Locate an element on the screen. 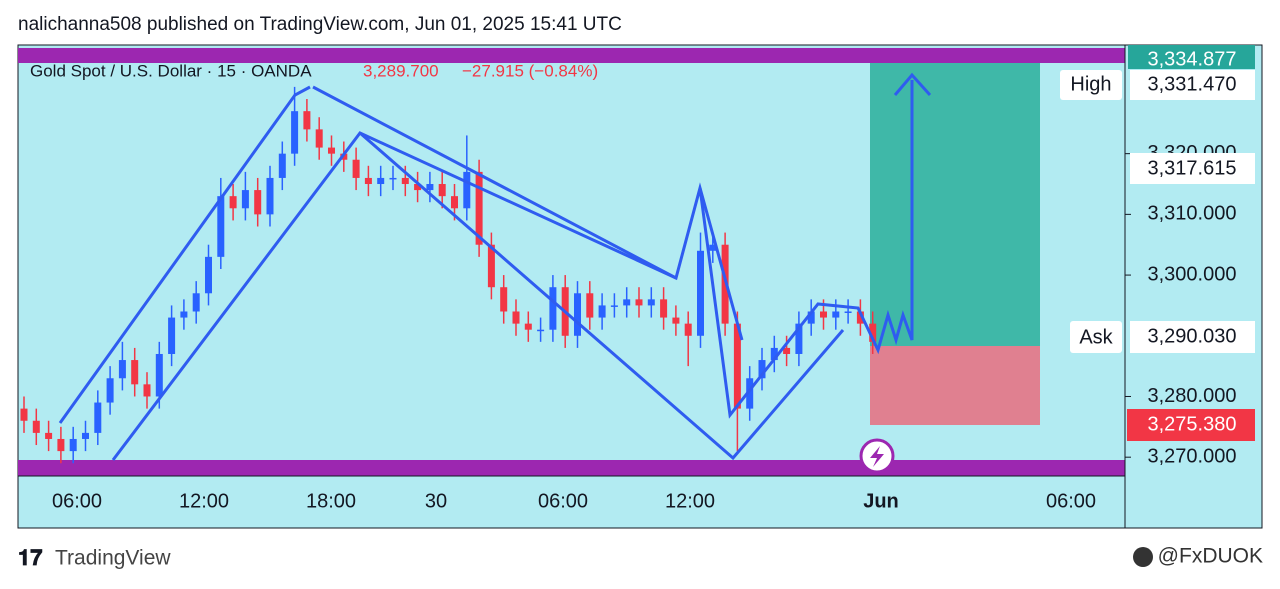 This screenshot has height=589, width=1280. ask-tag: Ask is located at coordinates (1096, 337).